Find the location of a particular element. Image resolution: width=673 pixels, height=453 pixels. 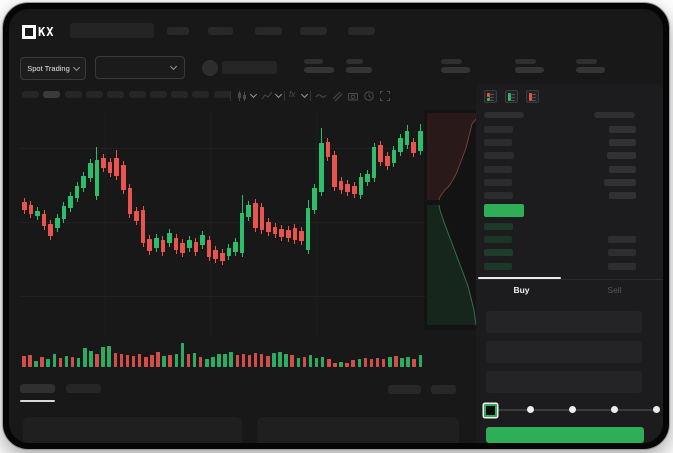

nav-search-placeholder is located at coordinates (112, 30).